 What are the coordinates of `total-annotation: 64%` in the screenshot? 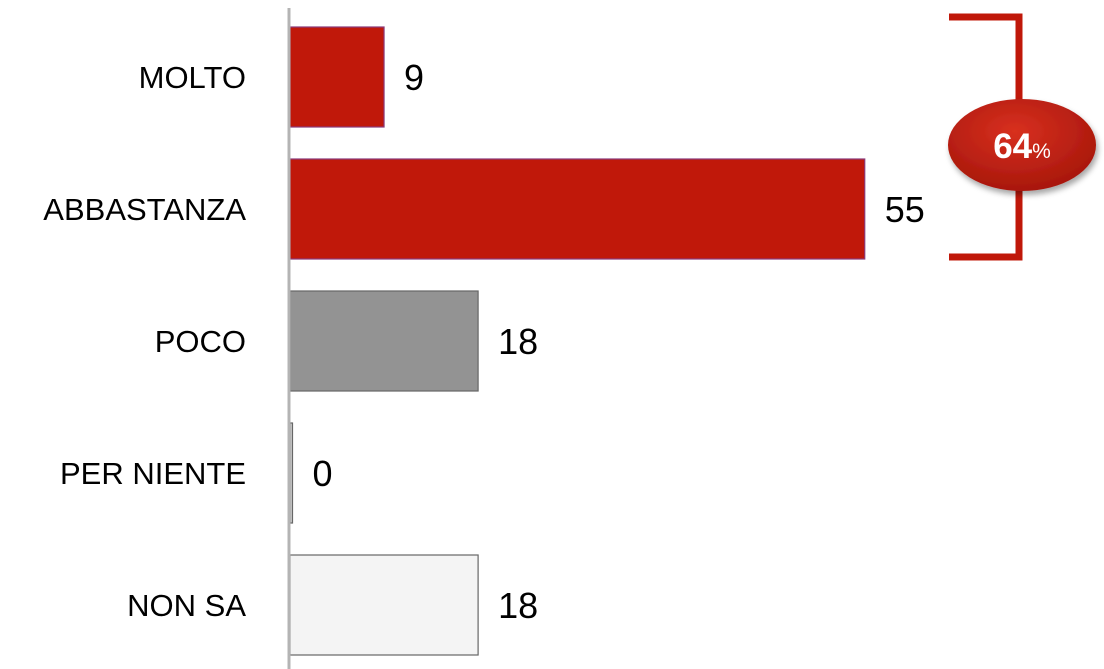 It's located at (1022, 137).